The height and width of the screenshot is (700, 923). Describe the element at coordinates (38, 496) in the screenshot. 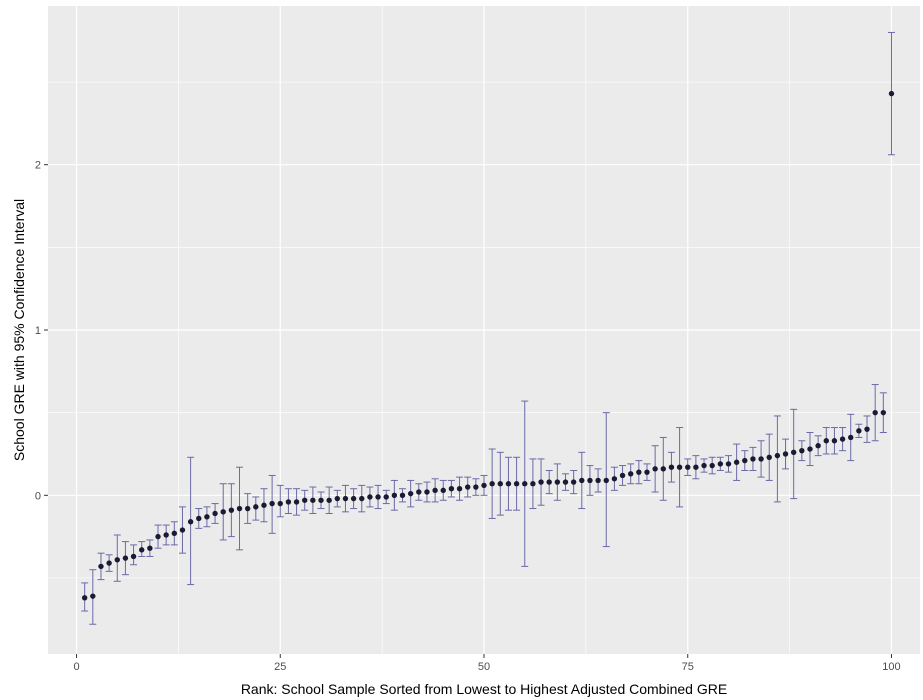

I see `y-tick-label-0: 0` at that location.